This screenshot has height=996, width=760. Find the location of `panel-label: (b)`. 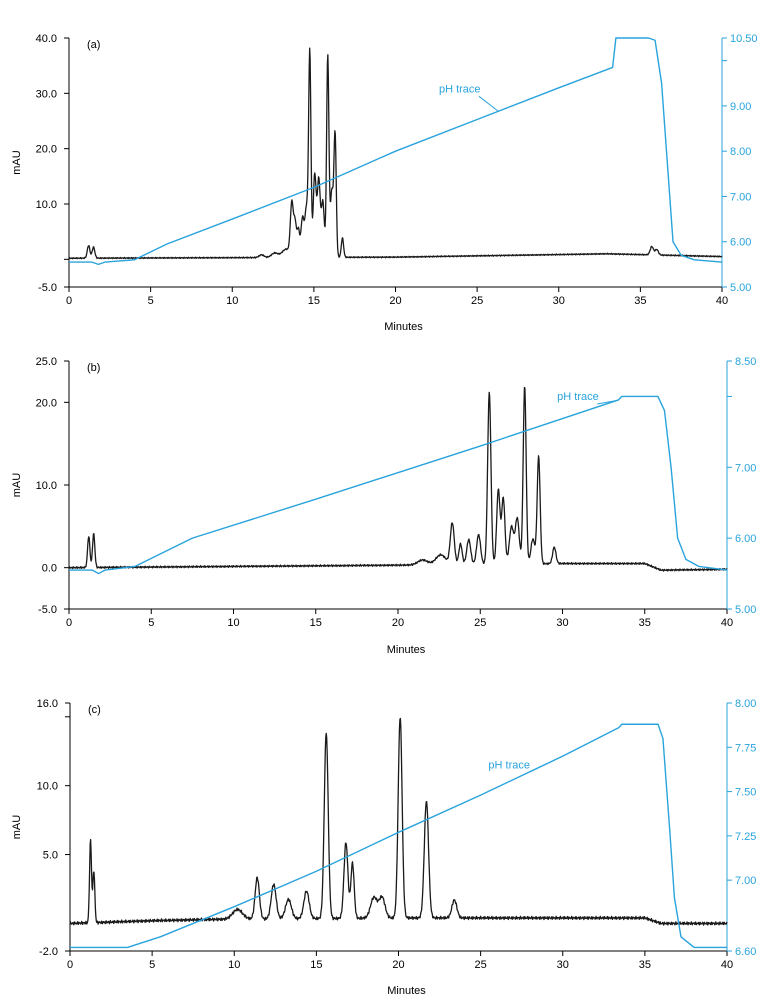

panel-label: (b) is located at coordinates (93, 368).